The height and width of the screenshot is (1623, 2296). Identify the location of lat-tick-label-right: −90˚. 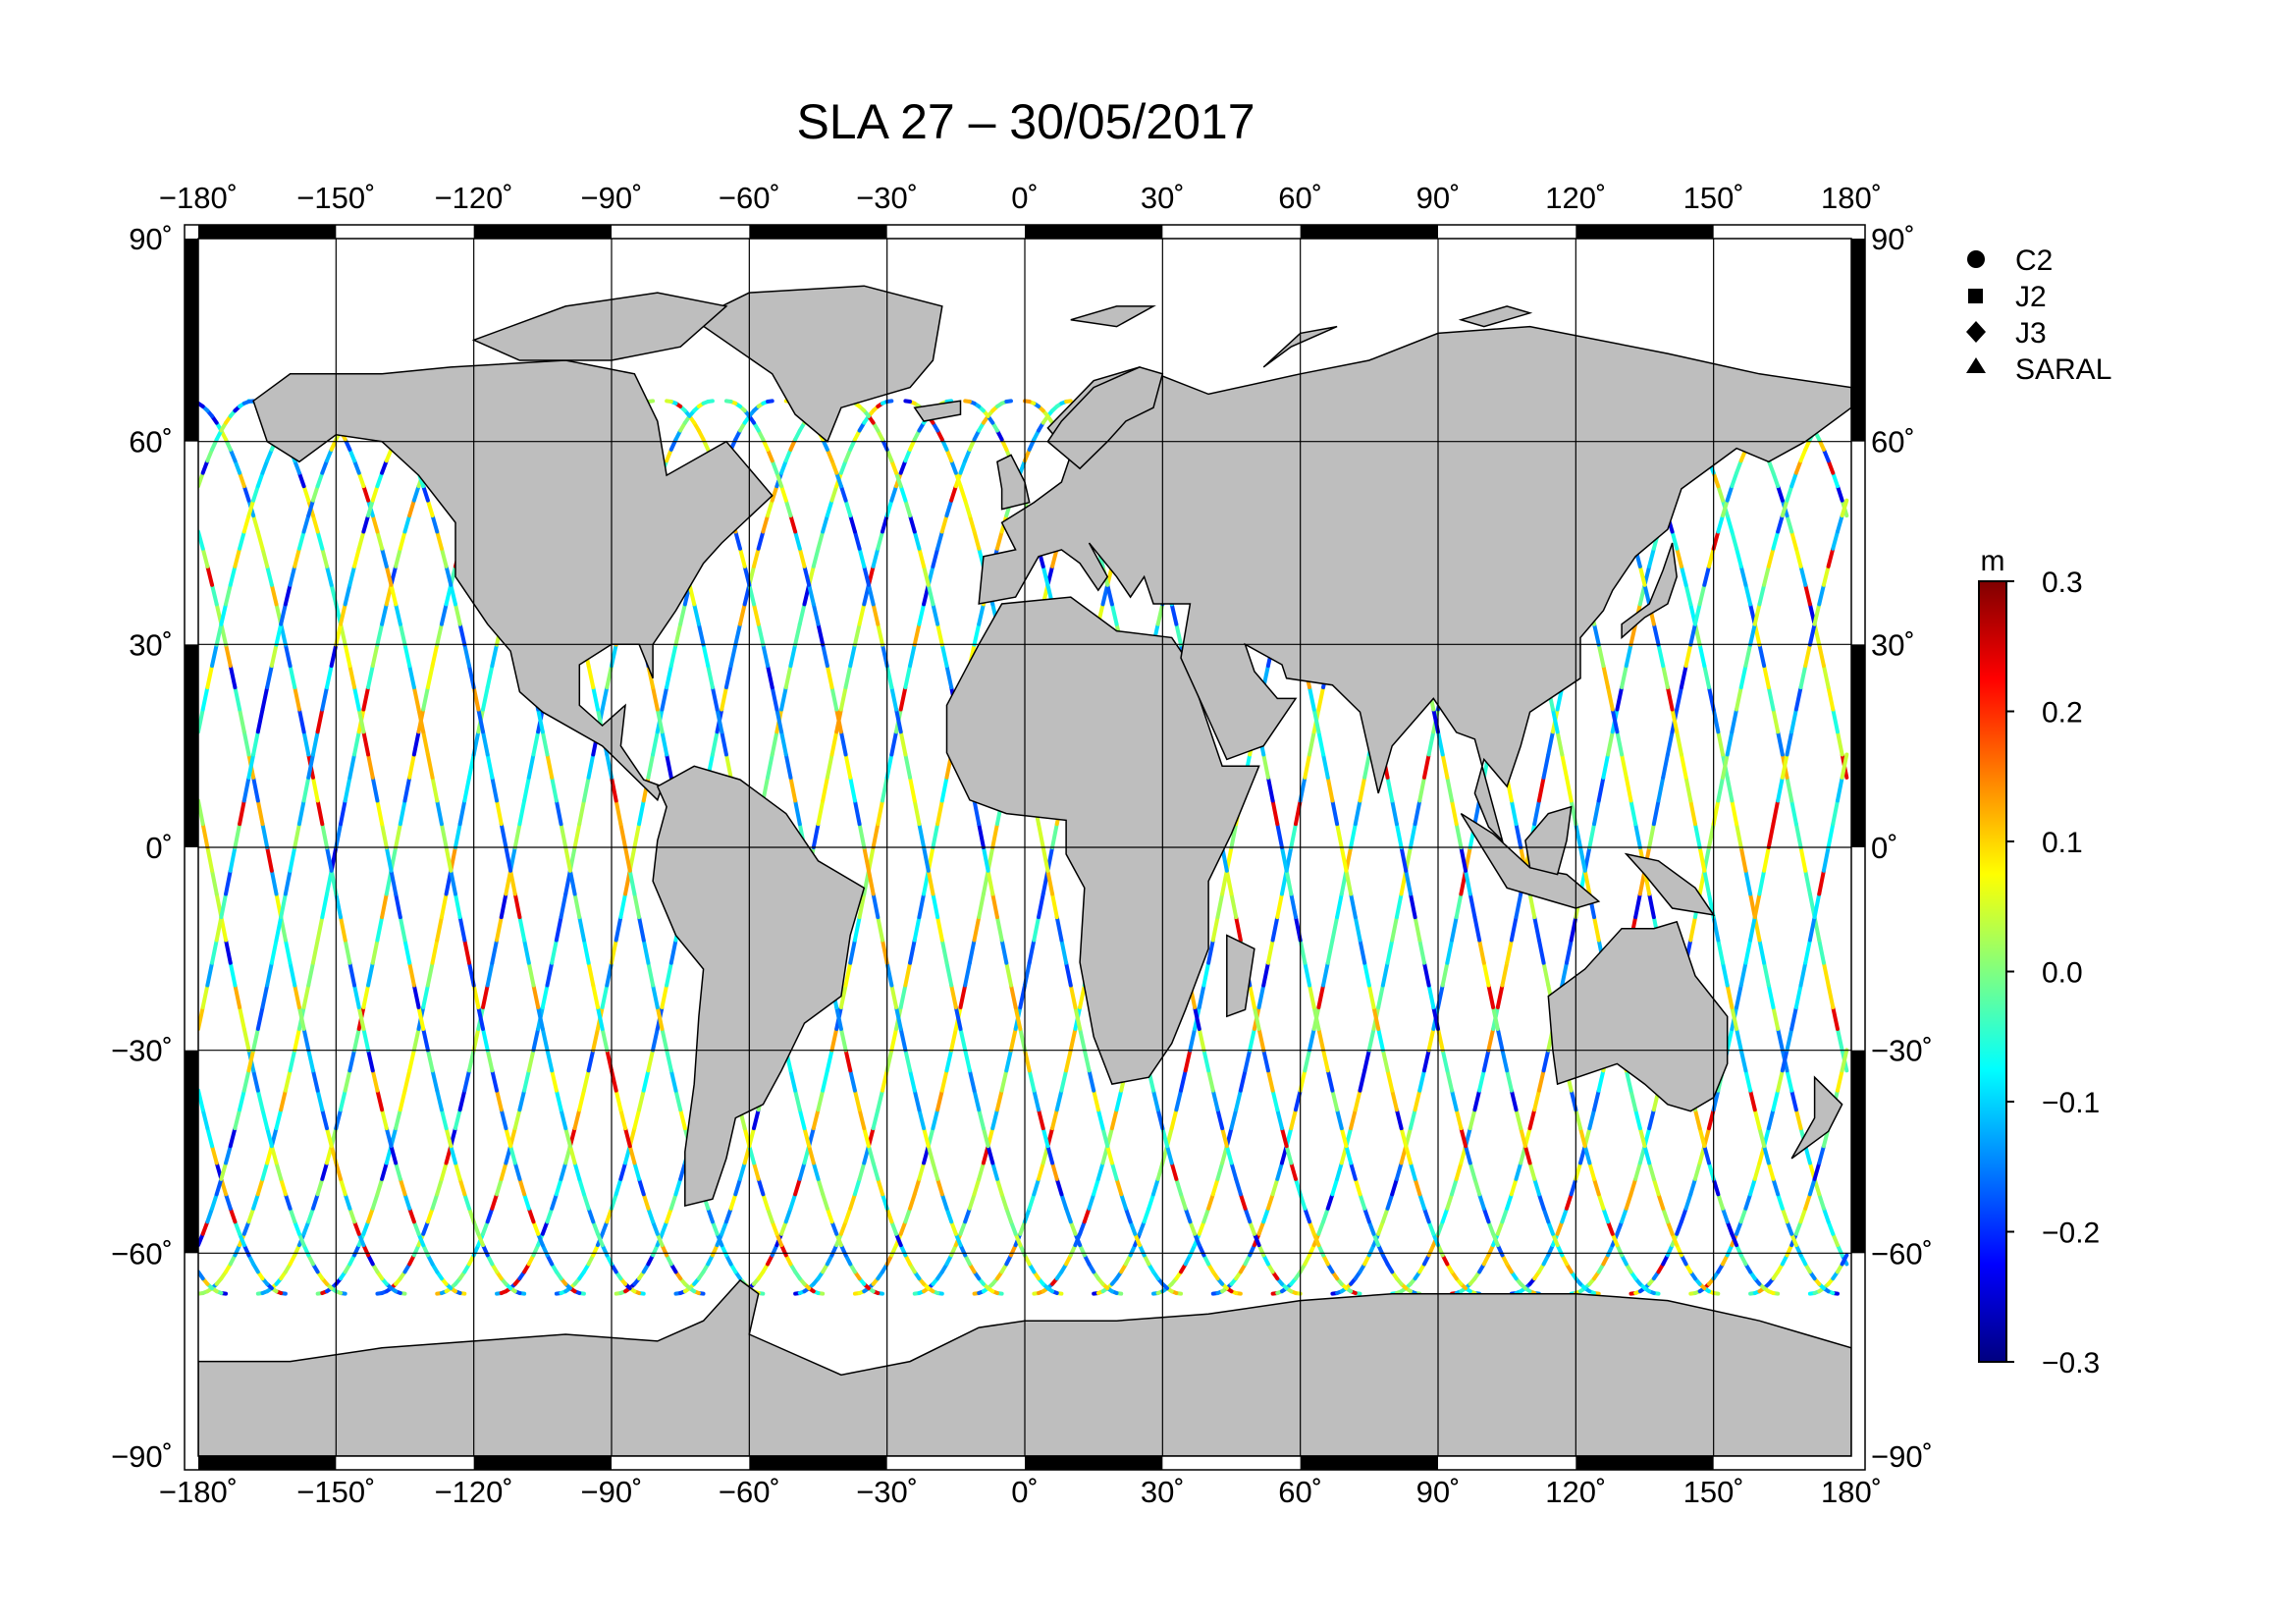
(1902, 1456).